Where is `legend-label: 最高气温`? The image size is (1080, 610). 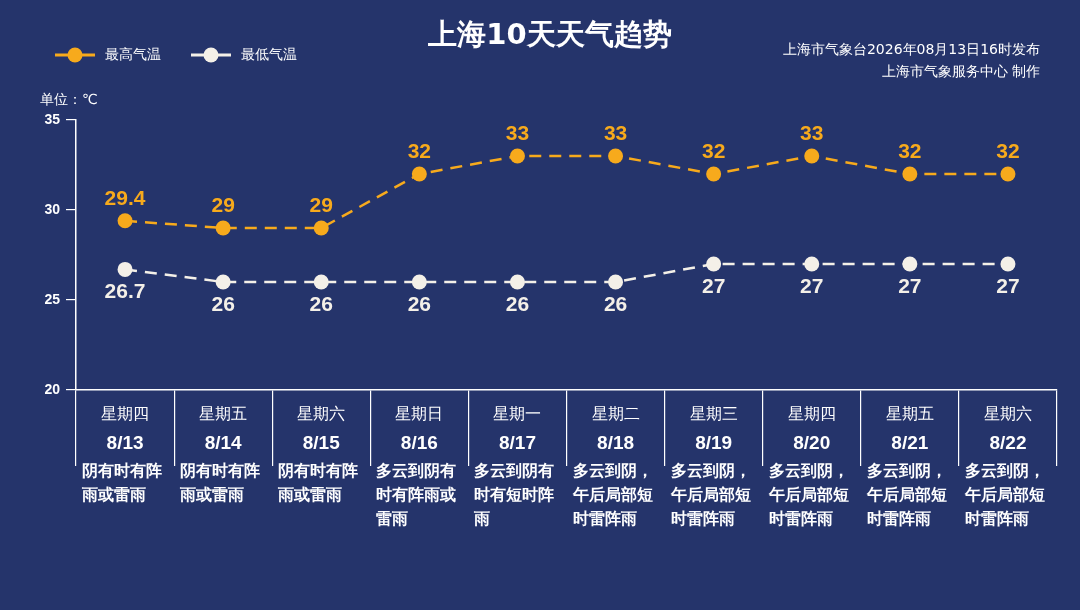
legend-label: 最高气温 is located at coordinates (133, 53).